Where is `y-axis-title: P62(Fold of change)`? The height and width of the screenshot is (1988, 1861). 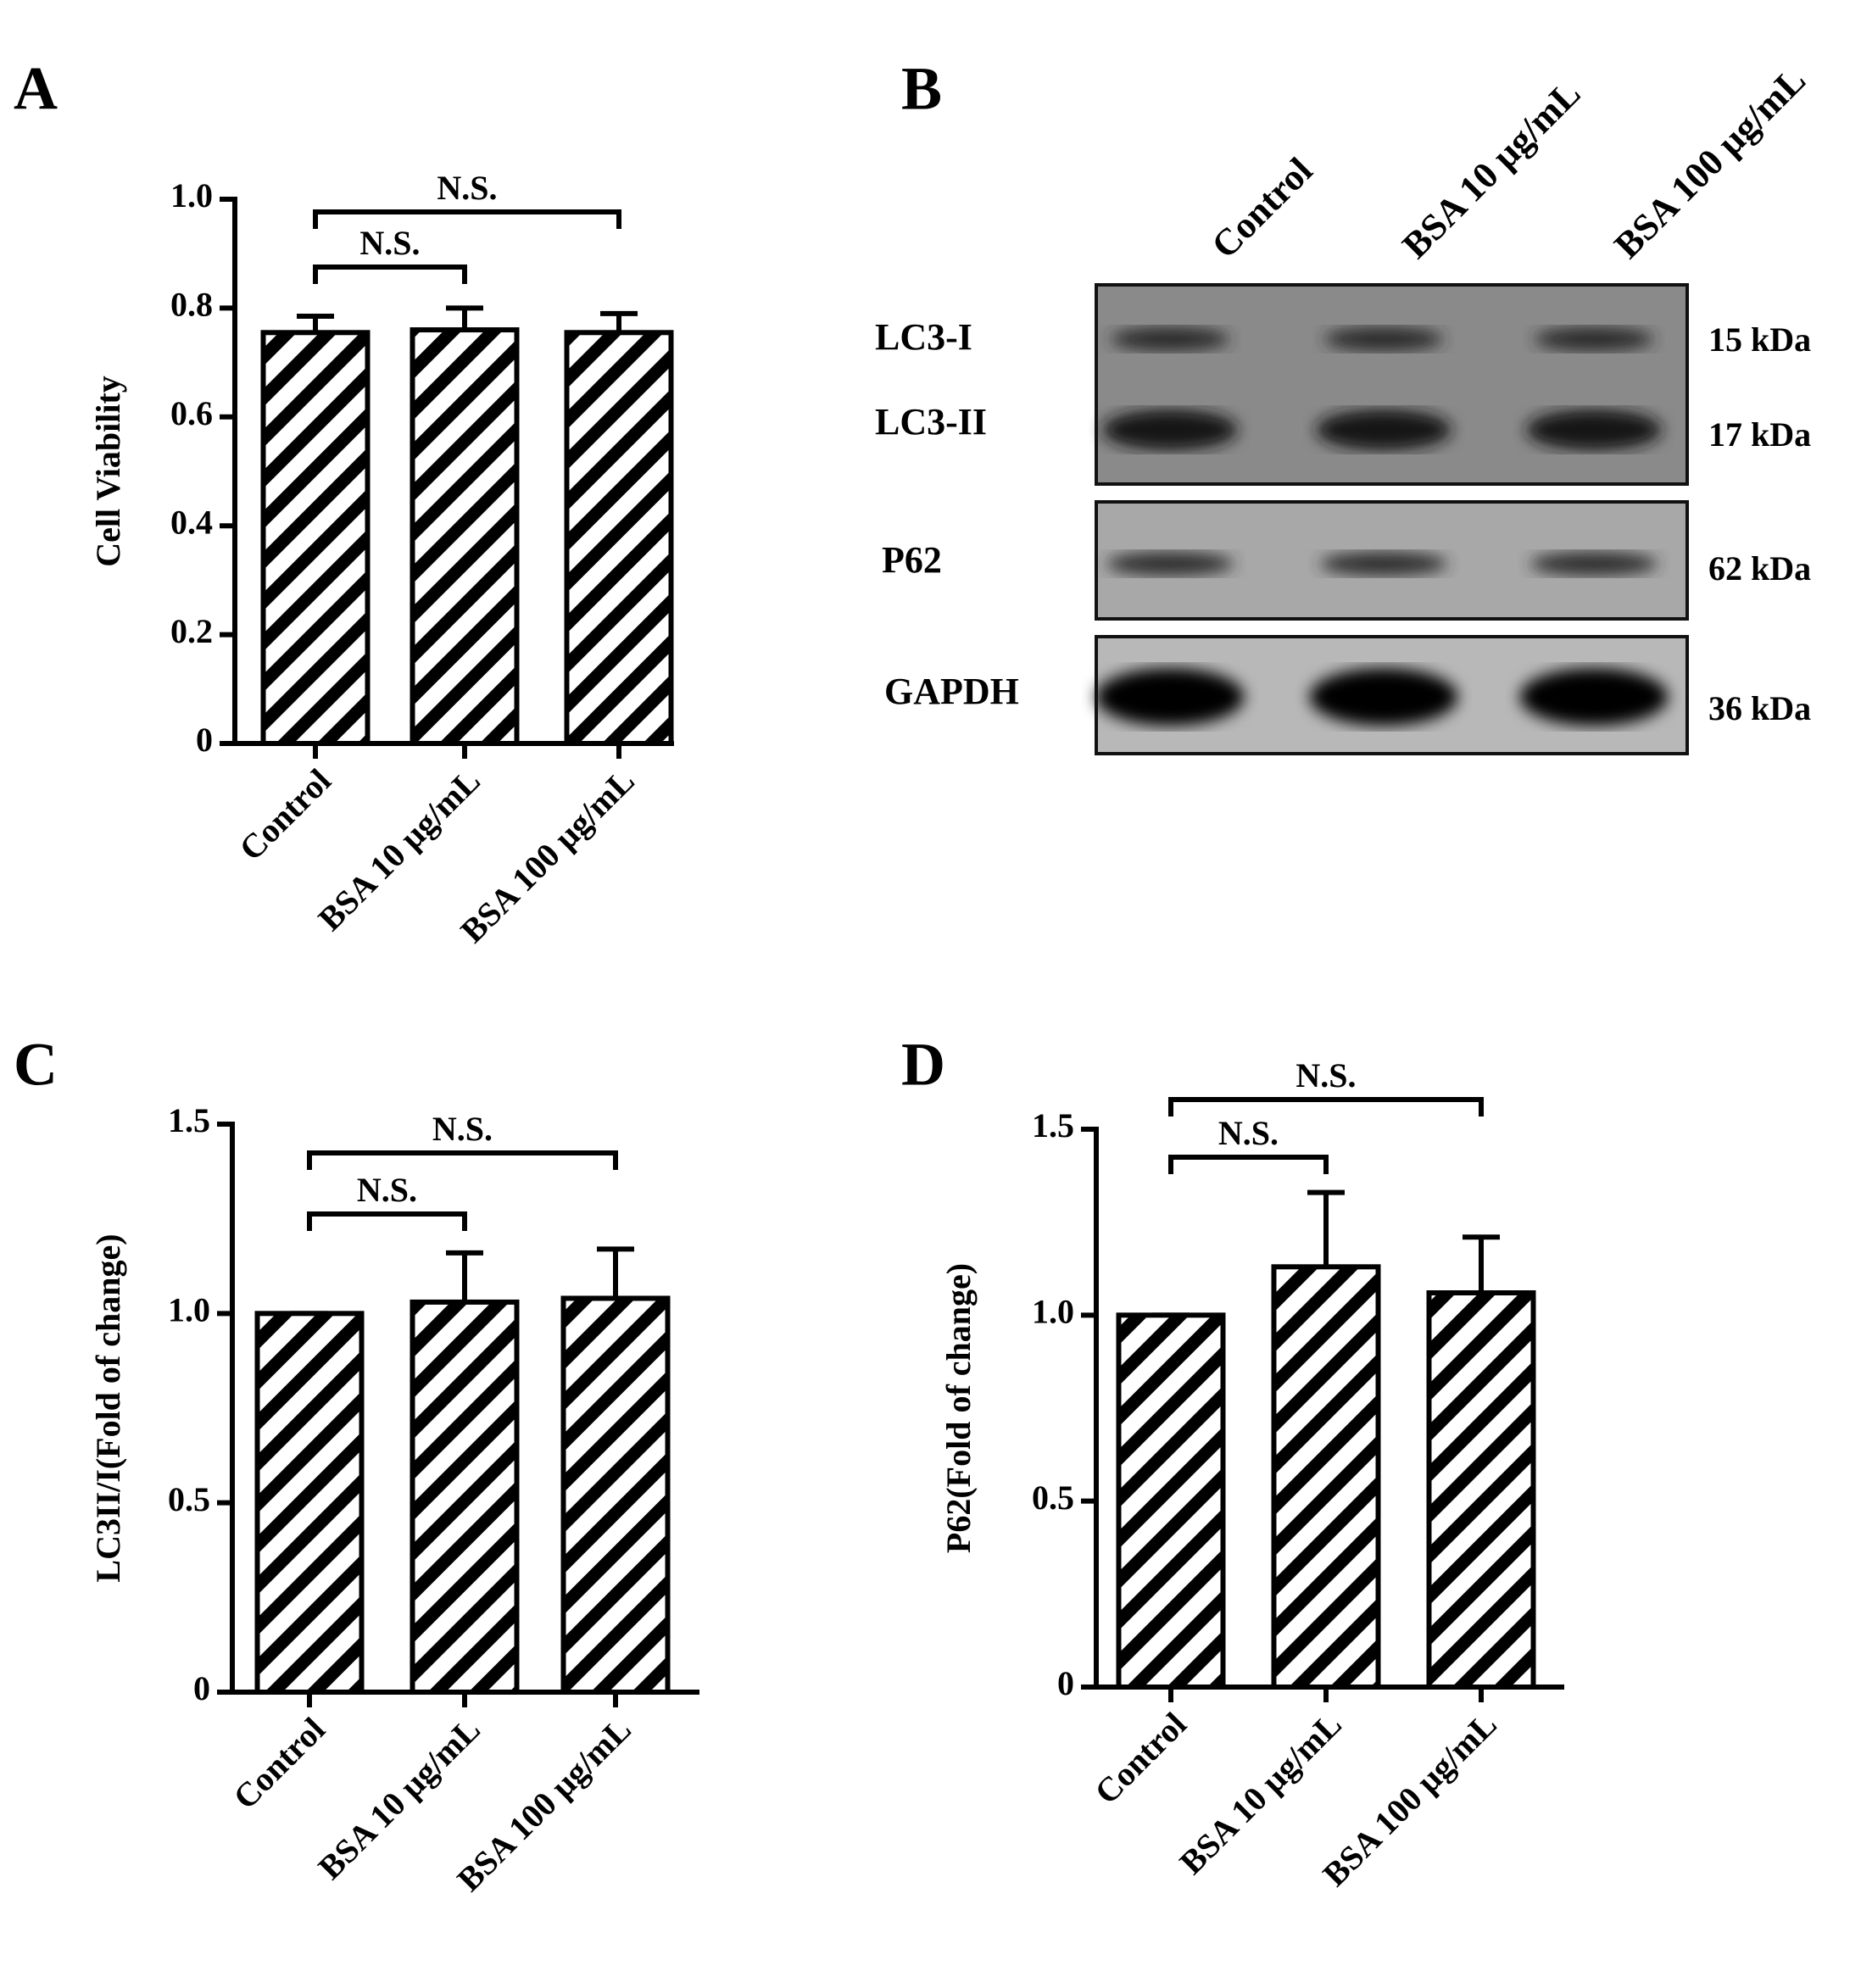 y-axis-title: P62(Fold of change) is located at coordinates (959, 1408).